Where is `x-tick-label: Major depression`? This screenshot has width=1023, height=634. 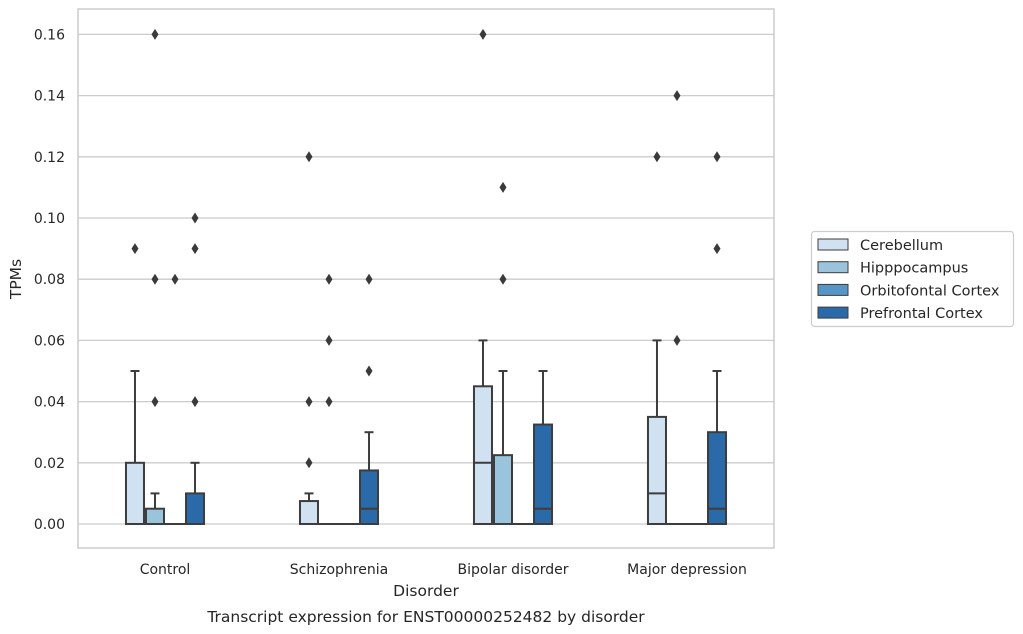 x-tick-label: Major depression is located at coordinates (687, 570).